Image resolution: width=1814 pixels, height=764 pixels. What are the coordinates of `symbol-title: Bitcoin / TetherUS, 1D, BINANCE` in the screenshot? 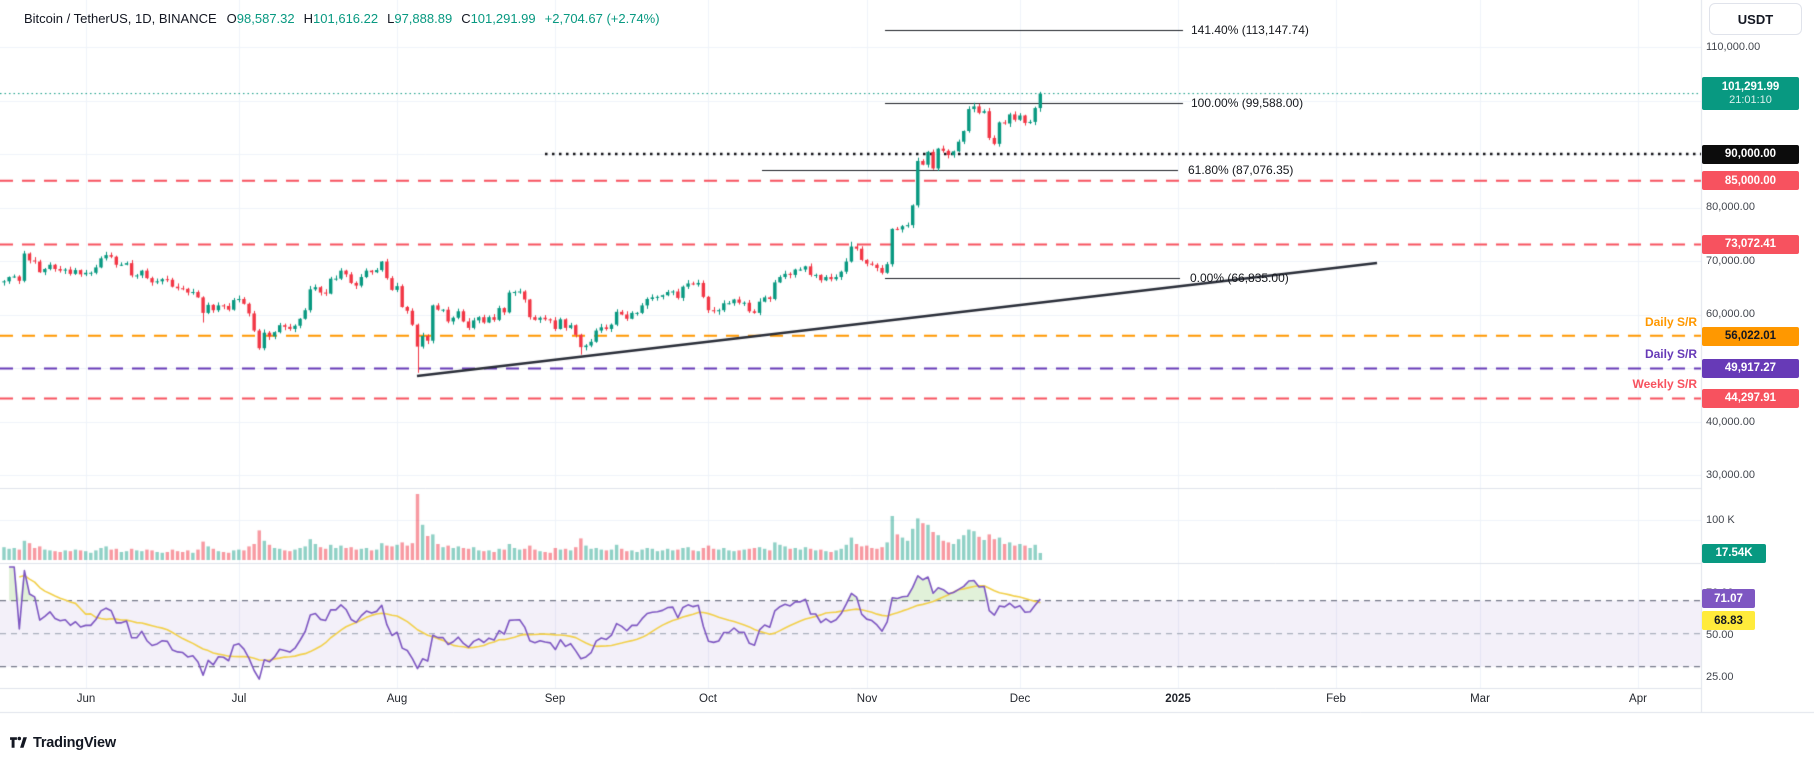 It's located at (120, 18).